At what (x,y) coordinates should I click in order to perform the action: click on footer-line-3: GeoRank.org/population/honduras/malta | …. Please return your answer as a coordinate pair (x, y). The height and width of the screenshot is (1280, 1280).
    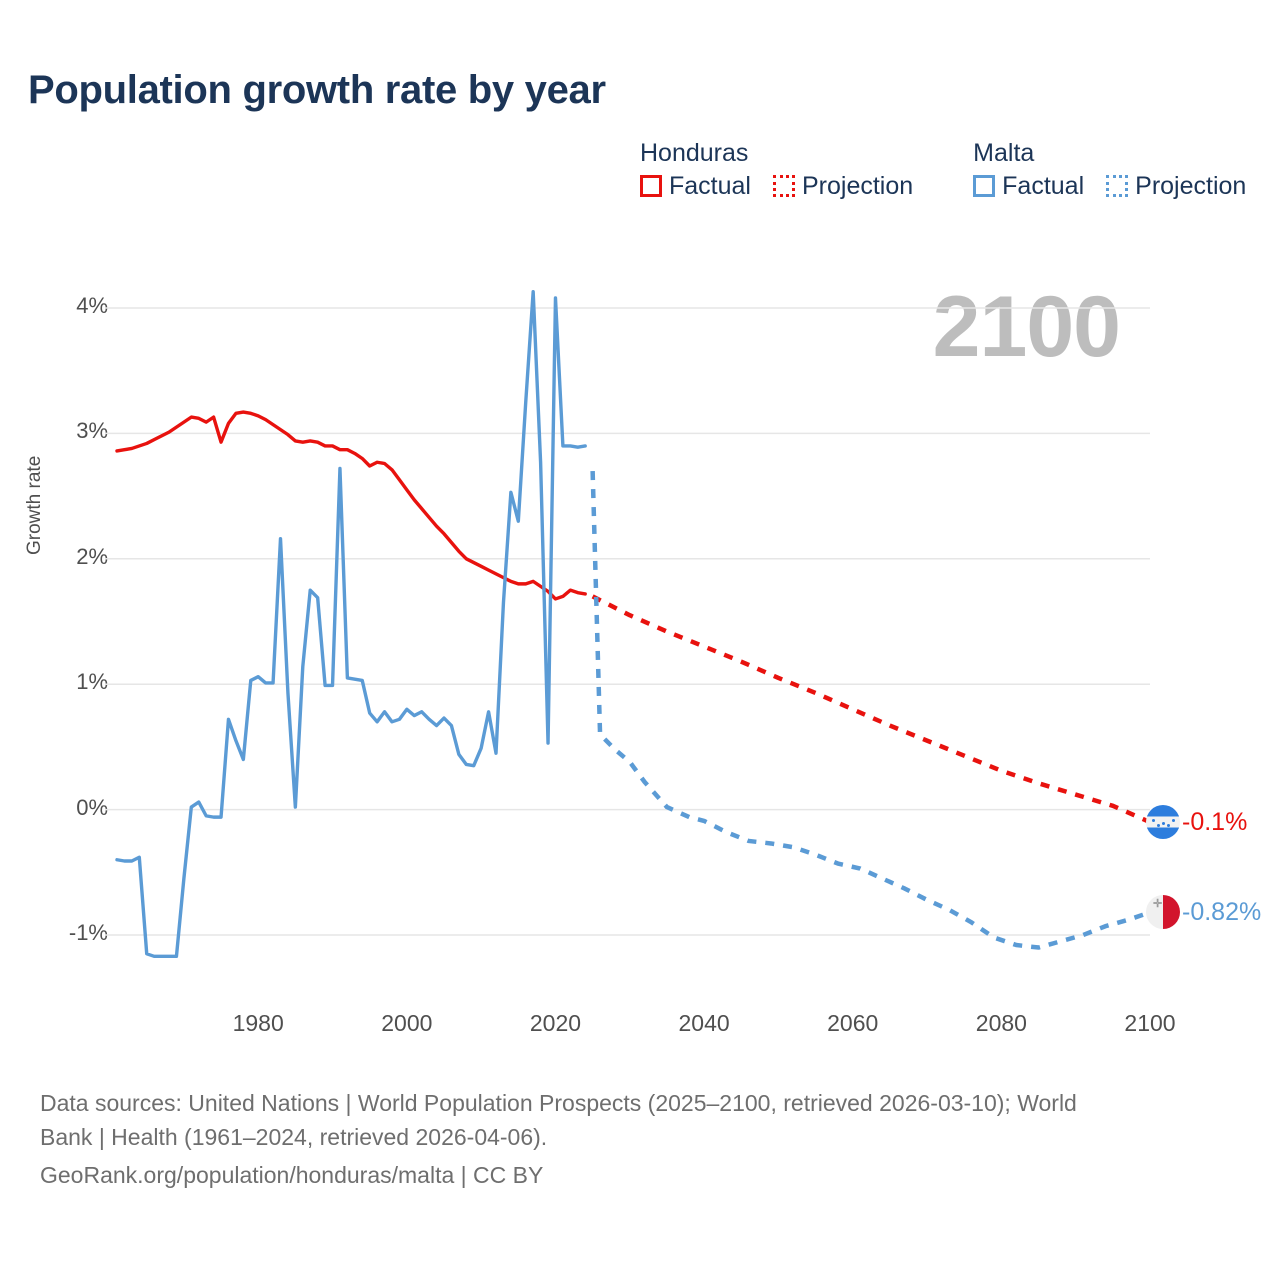
    Looking at the image, I should click on (292, 1175).